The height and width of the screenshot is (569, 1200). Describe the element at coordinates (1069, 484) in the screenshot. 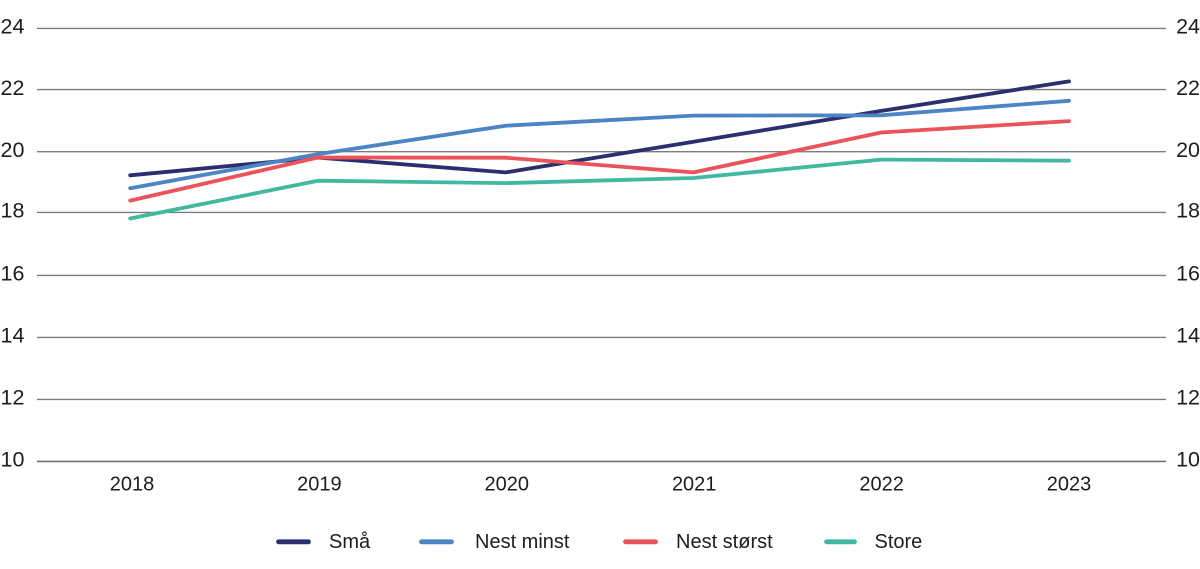

I see `svg-text: 2023` at that location.